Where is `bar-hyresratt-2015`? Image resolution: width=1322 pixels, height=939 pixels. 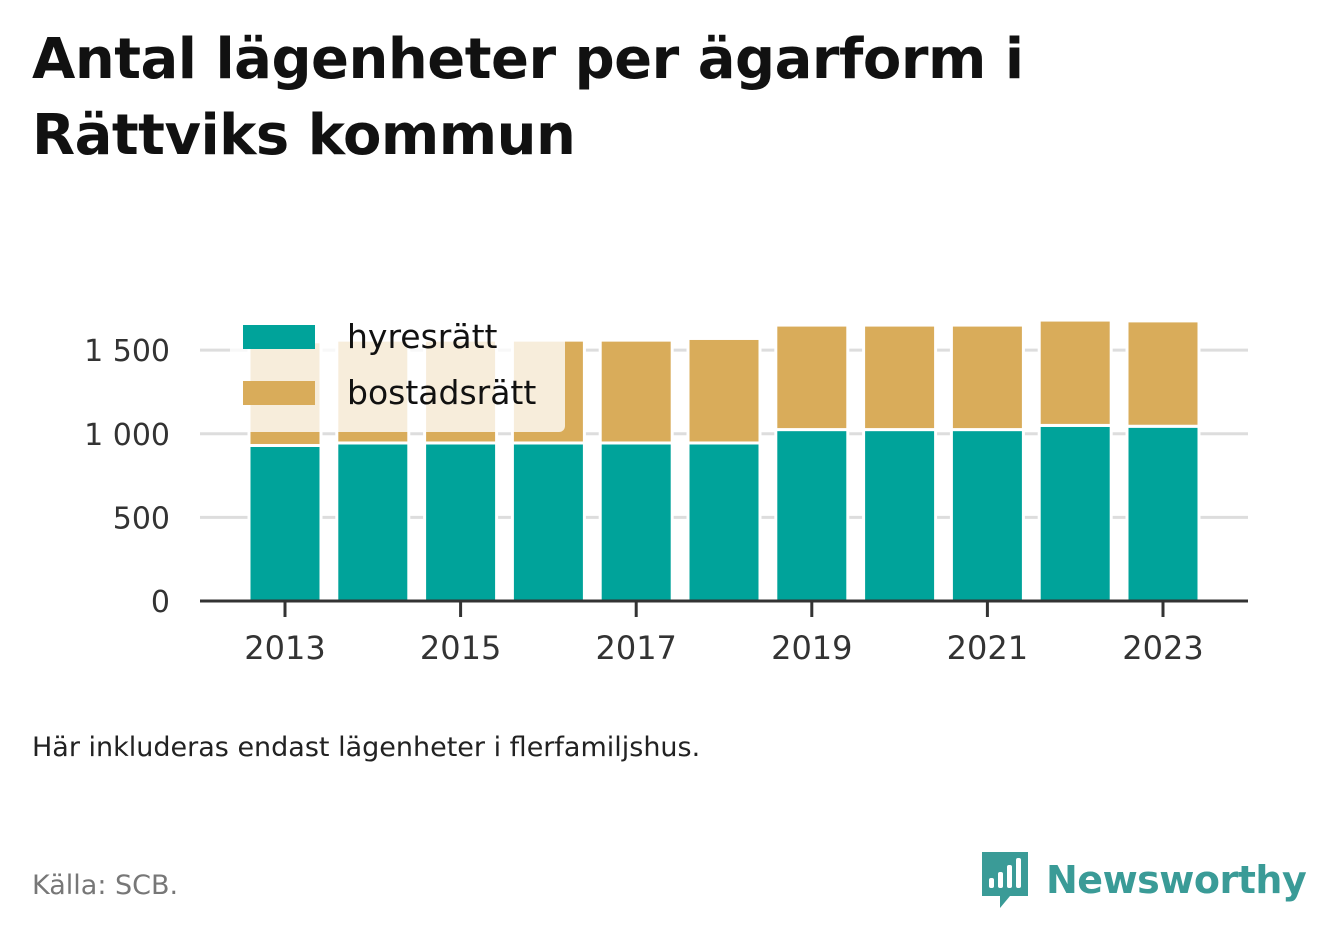 bar-hyresratt-2015 is located at coordinates (461, 522).